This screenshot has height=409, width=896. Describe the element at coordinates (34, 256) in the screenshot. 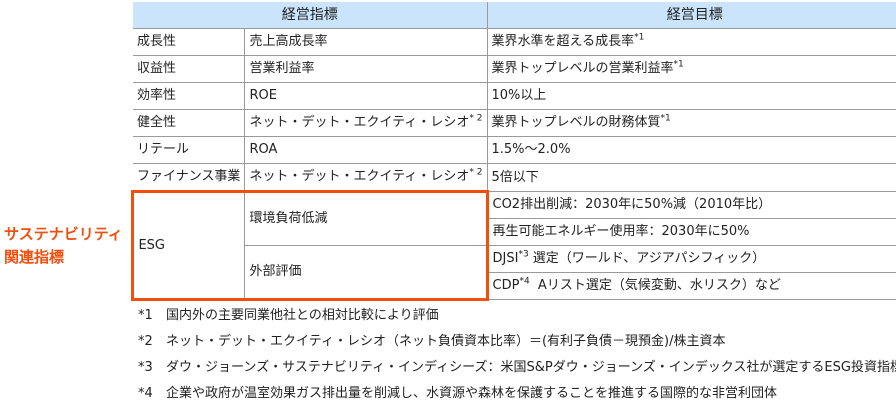

I see `side-label-line: 関連指標` at that location.